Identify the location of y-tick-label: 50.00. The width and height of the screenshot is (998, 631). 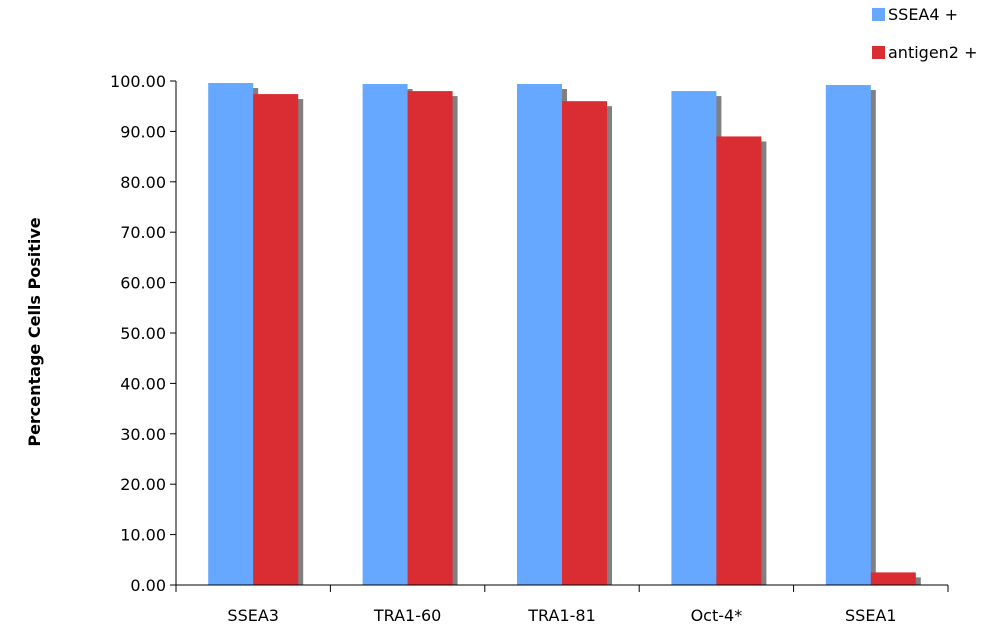
(143, 333).